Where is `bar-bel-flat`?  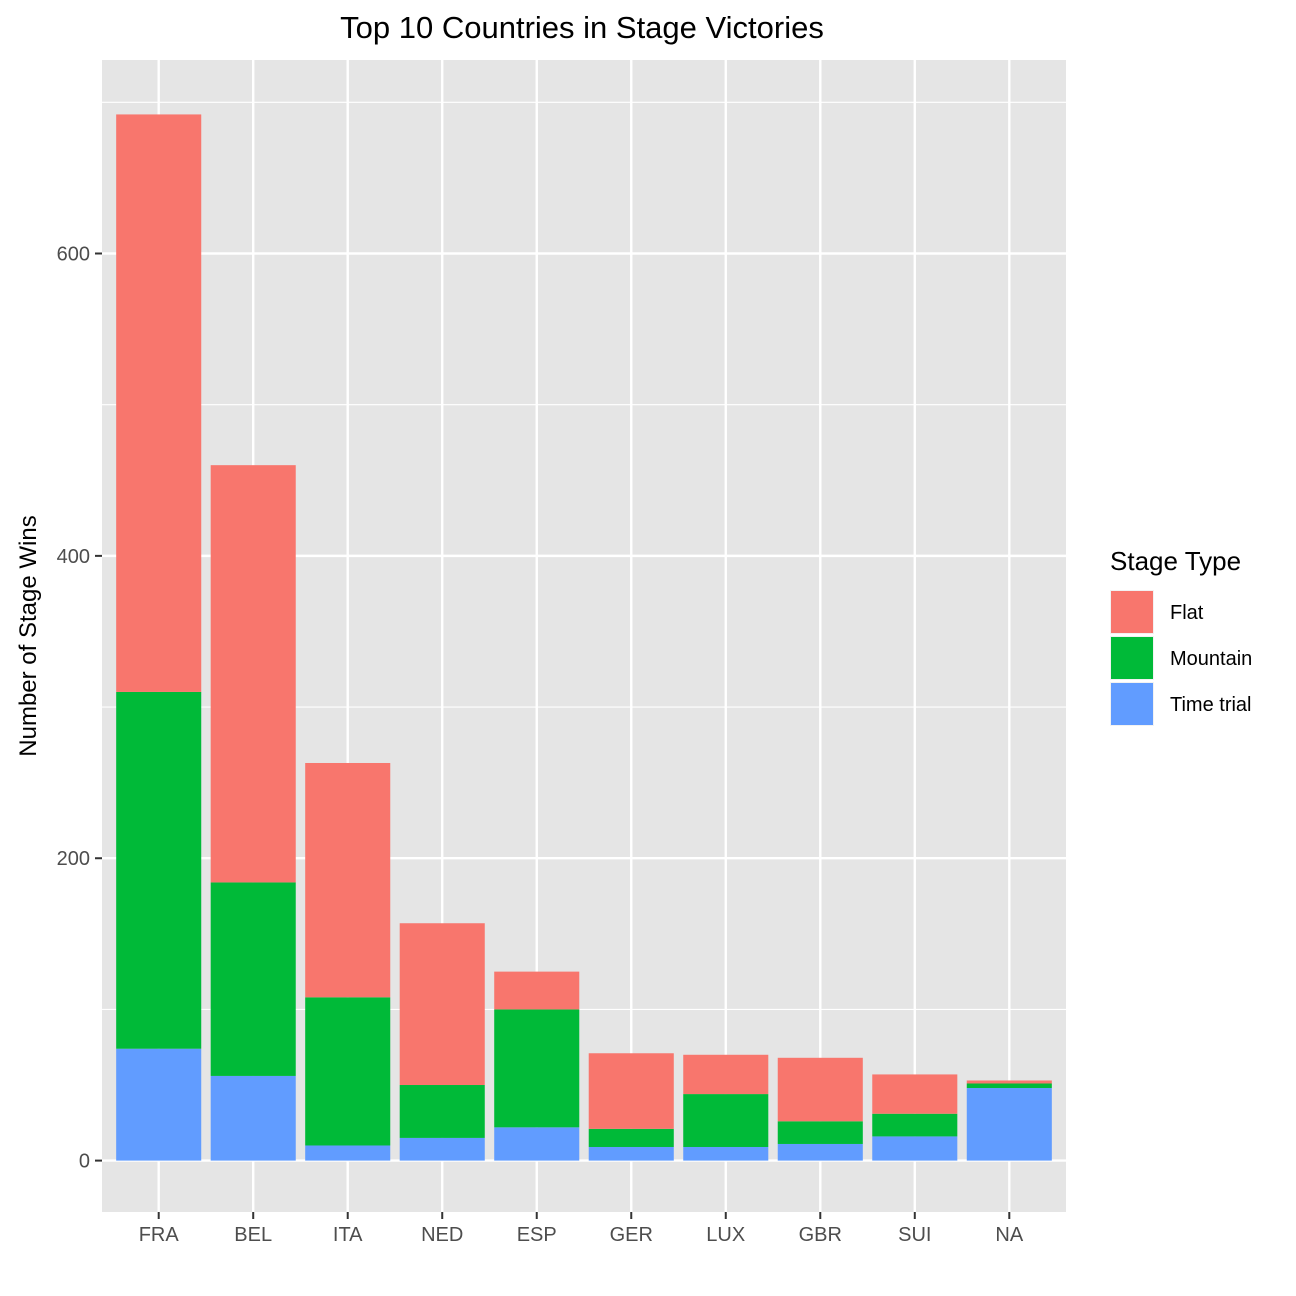 bar-bel-flat is located at coordinates (253, 674).